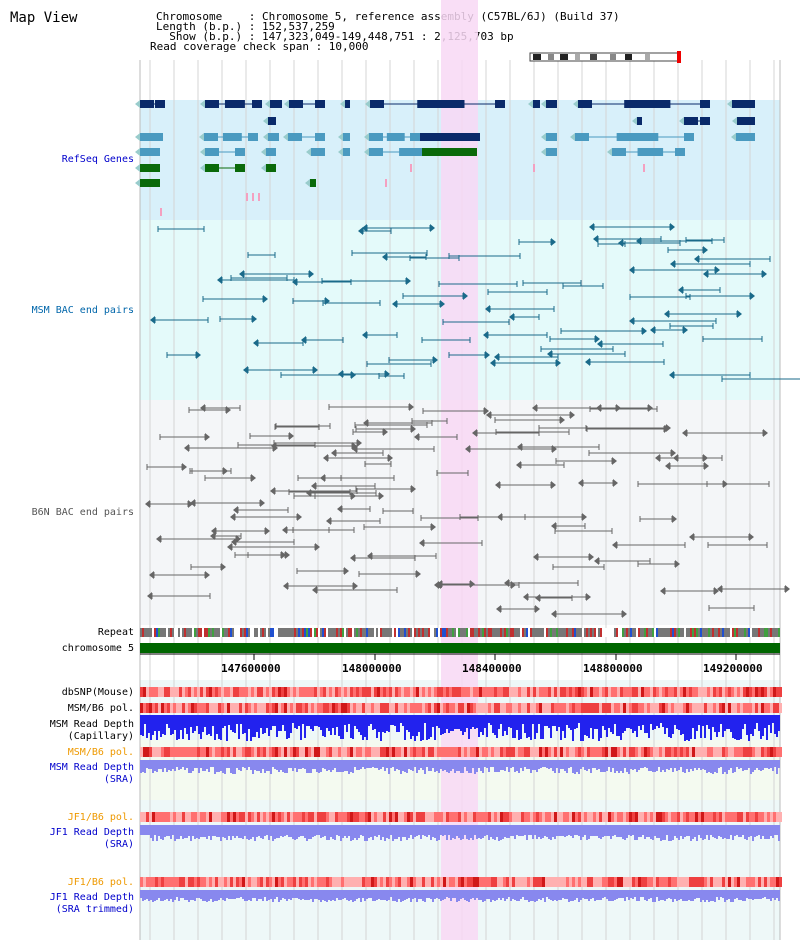 The height and width of the screenshot is (940, 800). I want to click on msm-bac-pair-arrow, so click(408, 281).